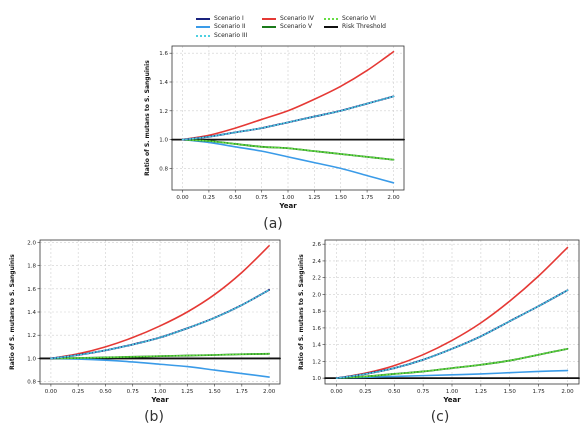 The image size is (586, 438). I want to click on panel-label-a: (a), so click(273, 224).